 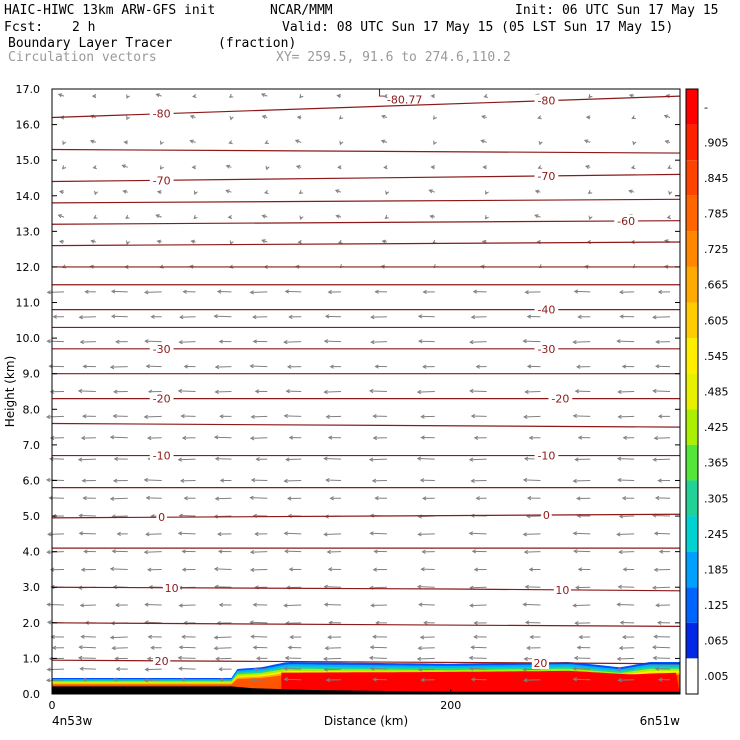 What do you see at coordinates (716, 569) in the screenshot?
I see `colorbar-label: .185` at bounding box center [716, 569].